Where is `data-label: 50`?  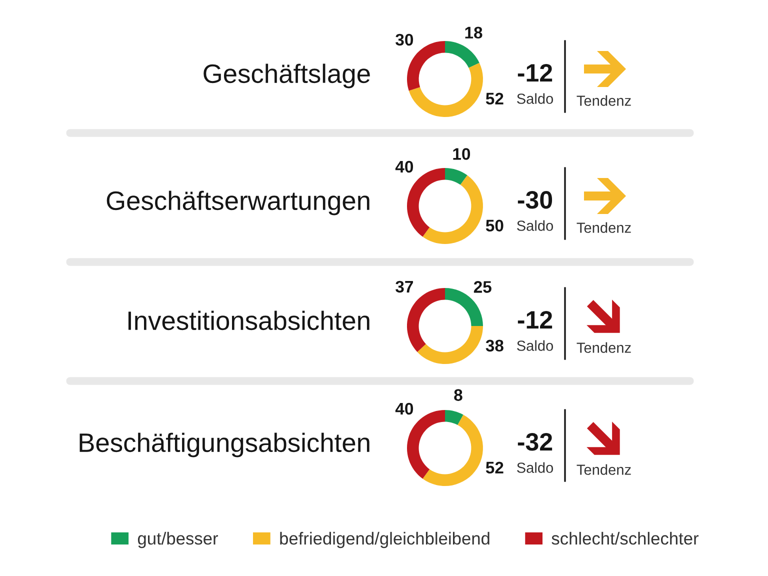
data-label: 50 is located at coordinates (495, 226).